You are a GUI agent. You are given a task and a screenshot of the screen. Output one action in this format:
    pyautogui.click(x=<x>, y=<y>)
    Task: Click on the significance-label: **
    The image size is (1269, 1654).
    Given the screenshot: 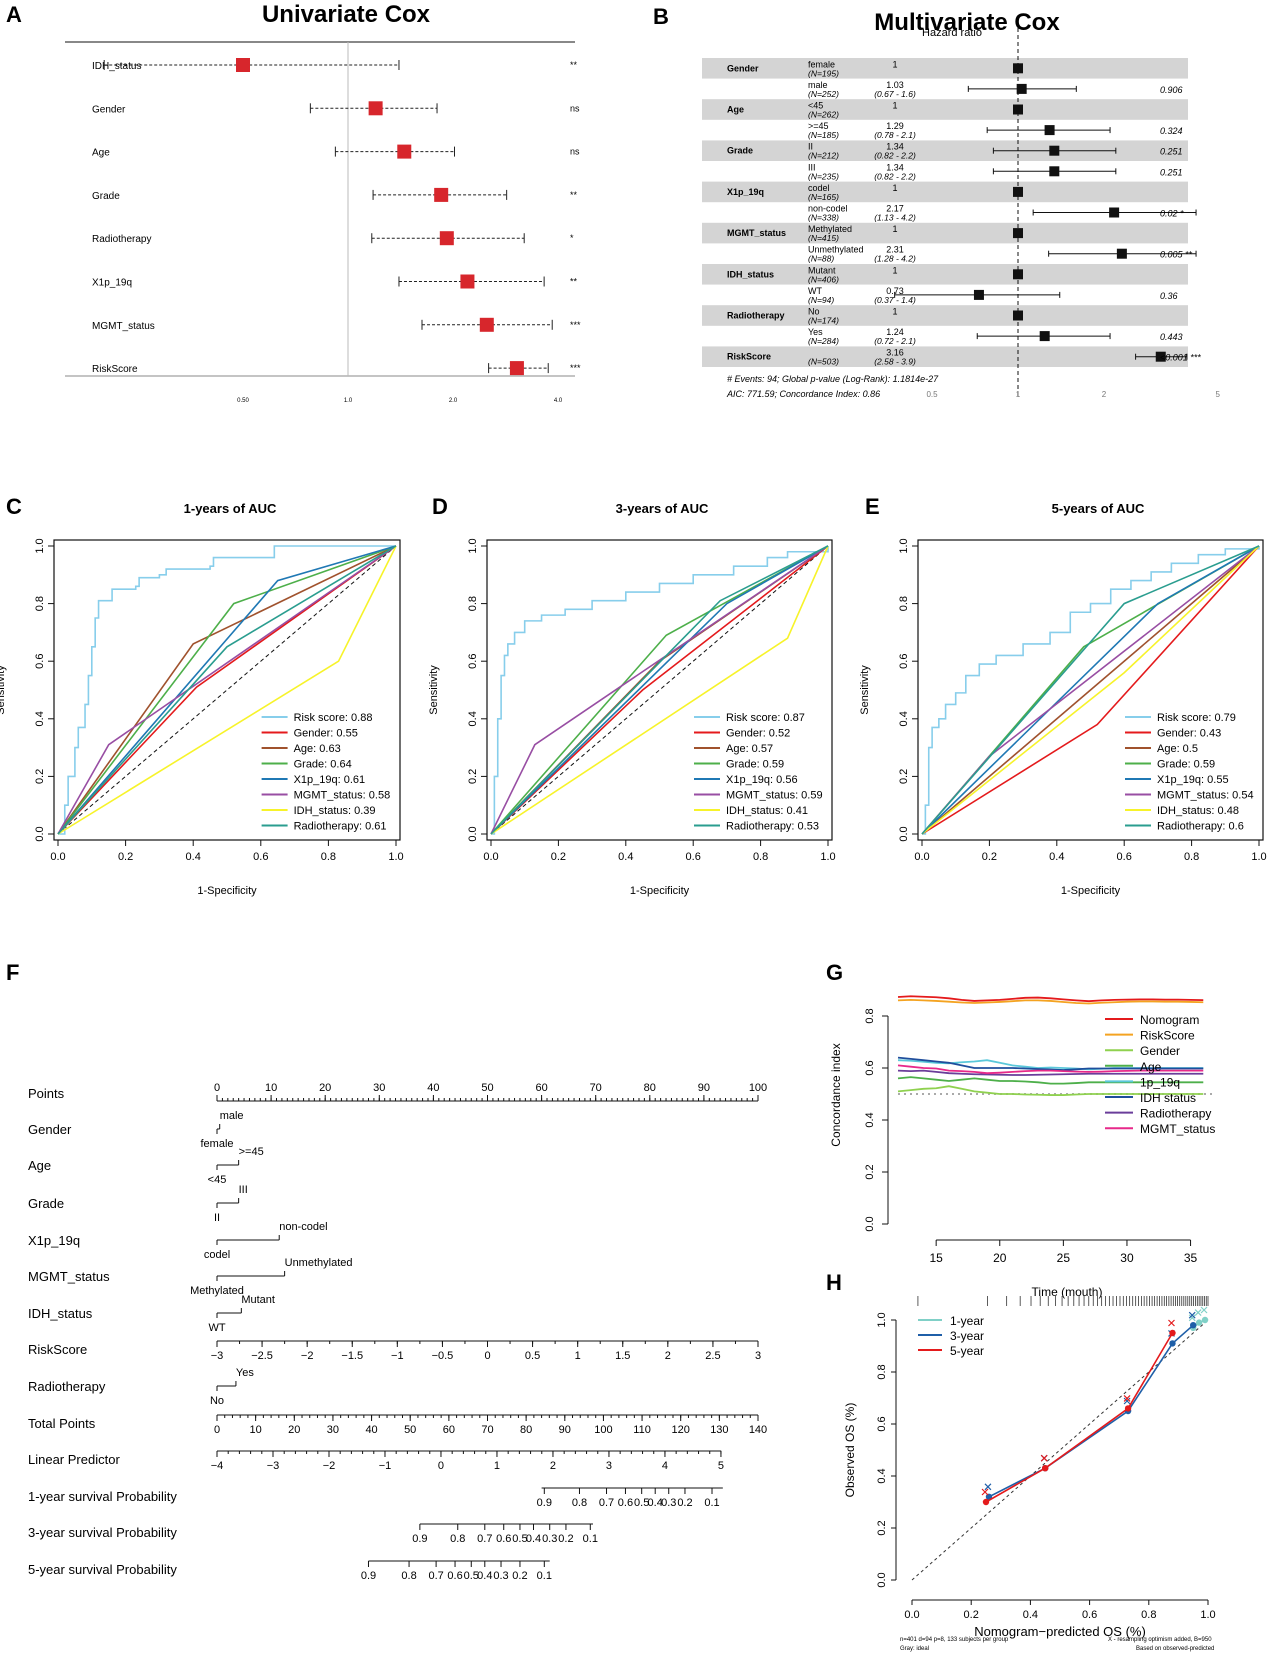 What is the action you would take?
    pyautogui.click(x=574, y=195)
    